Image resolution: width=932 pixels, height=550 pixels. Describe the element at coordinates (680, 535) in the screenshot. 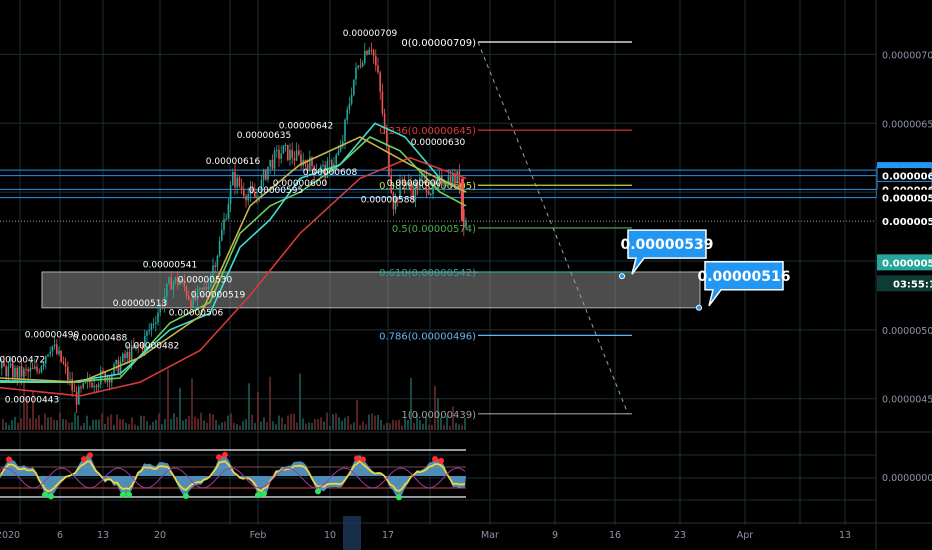

I see `time-axis-tick: 23` at that location.